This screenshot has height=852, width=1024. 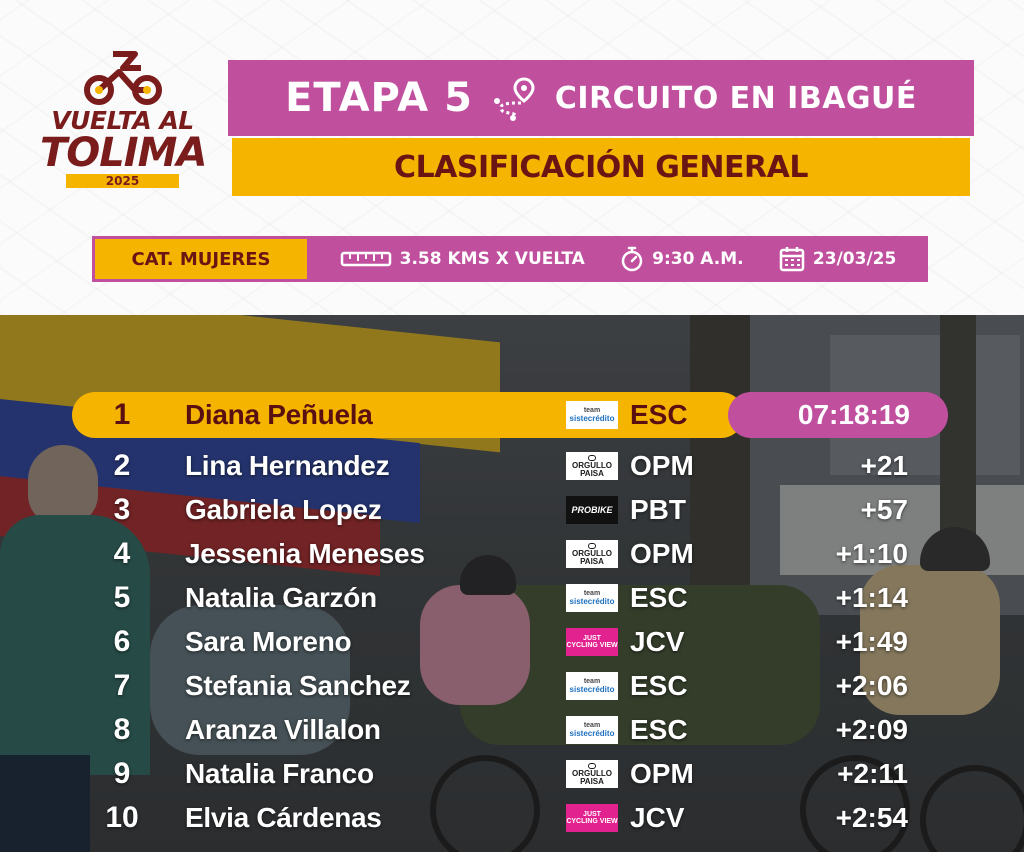 What do you see at coordinates (122, 78) in the screenshot?
I see `cyclist-logo-icon` at bounding box center [122, 78].